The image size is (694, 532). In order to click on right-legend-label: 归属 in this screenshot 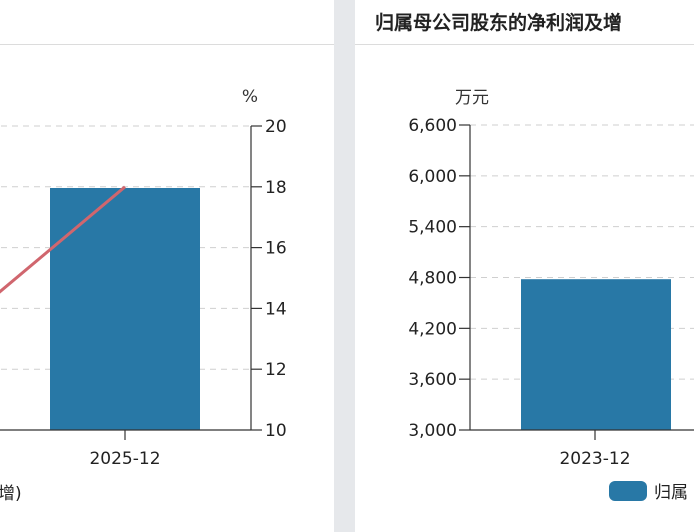, I will do `click(671, 493)`.